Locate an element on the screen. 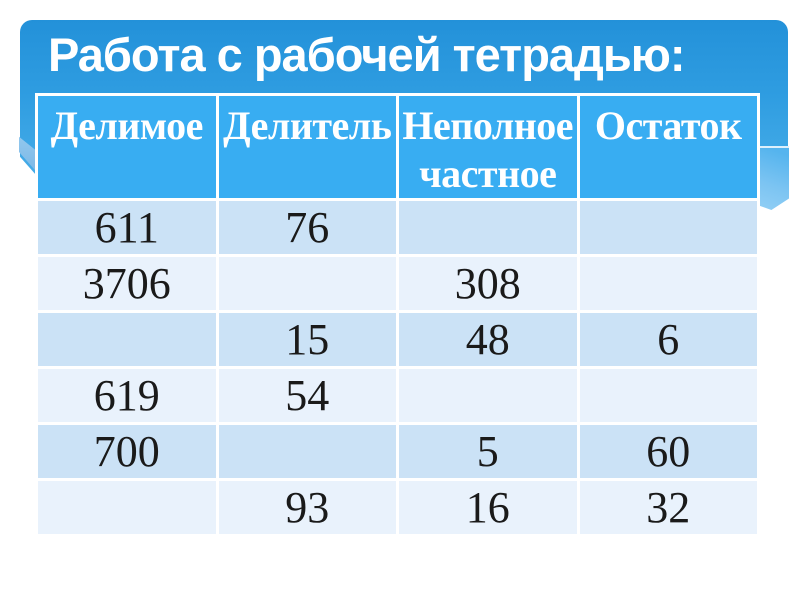 This screenshot has width=800, height=600. col-header-dividend: Делимое is located at coordinates (127, 147).